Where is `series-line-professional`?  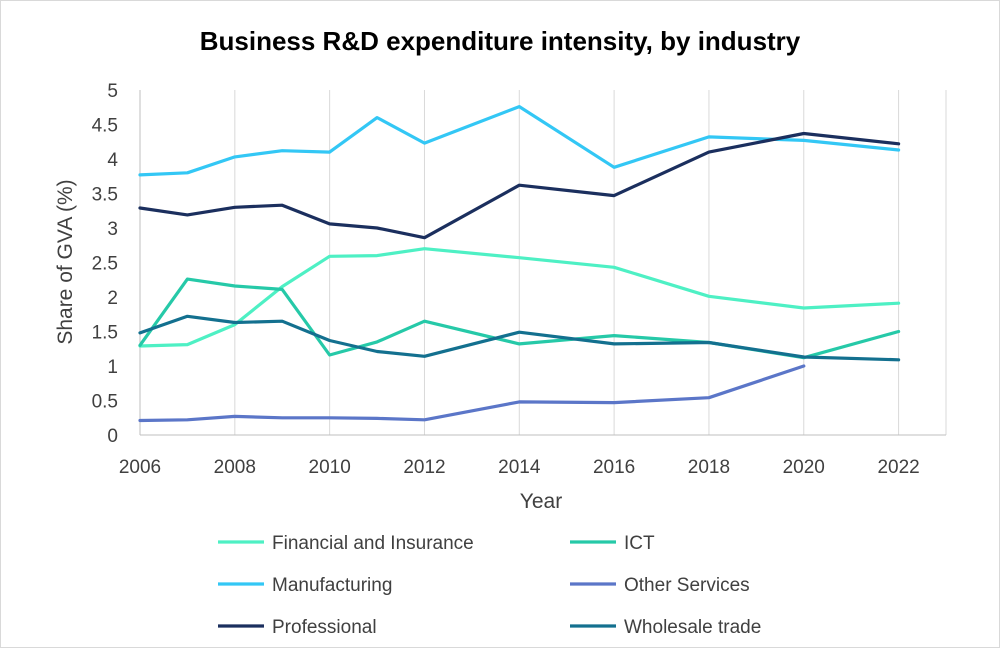
series-line-professional is located at coordinates (519, 185).